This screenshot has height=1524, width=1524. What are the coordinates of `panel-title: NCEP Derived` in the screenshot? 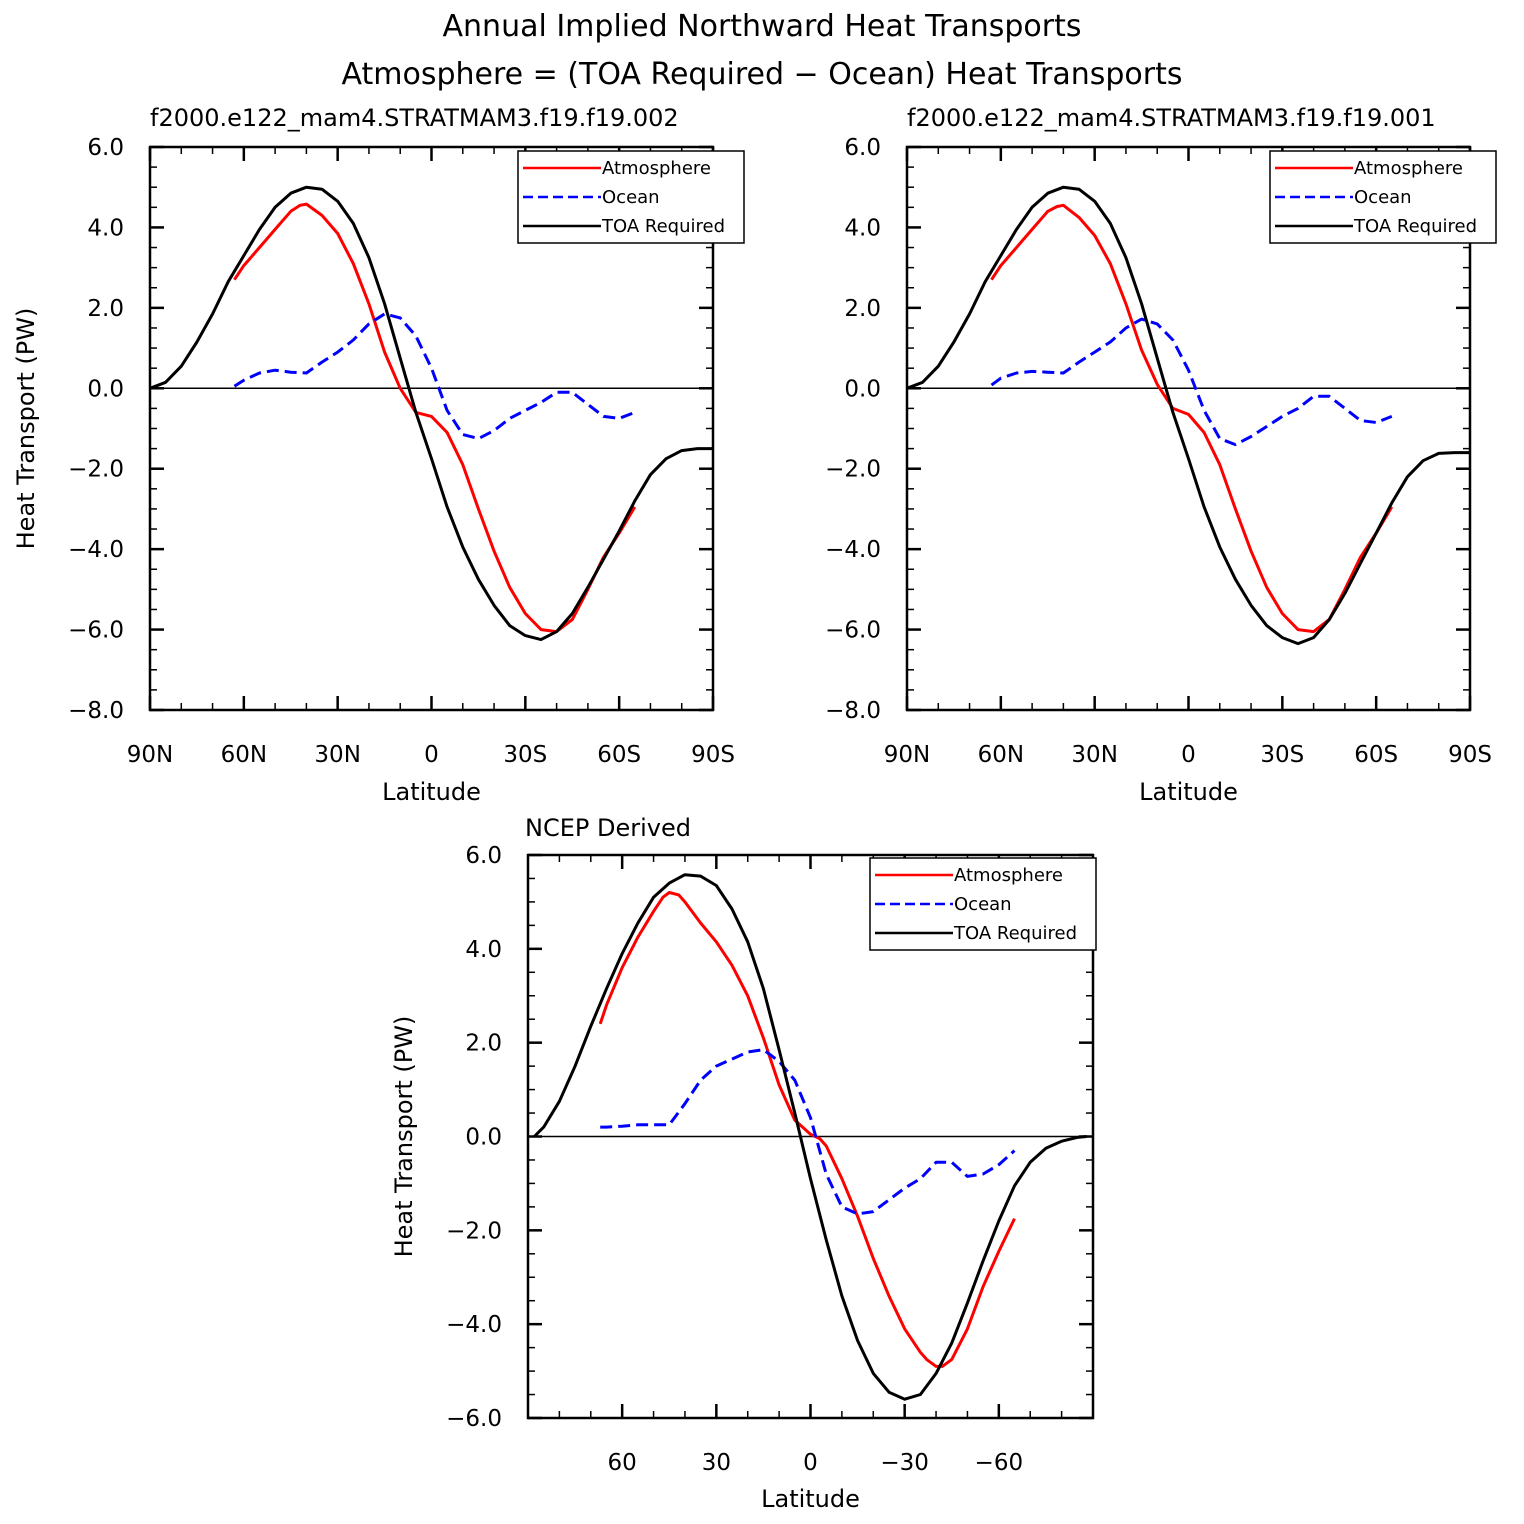 It's located at (608, 828).